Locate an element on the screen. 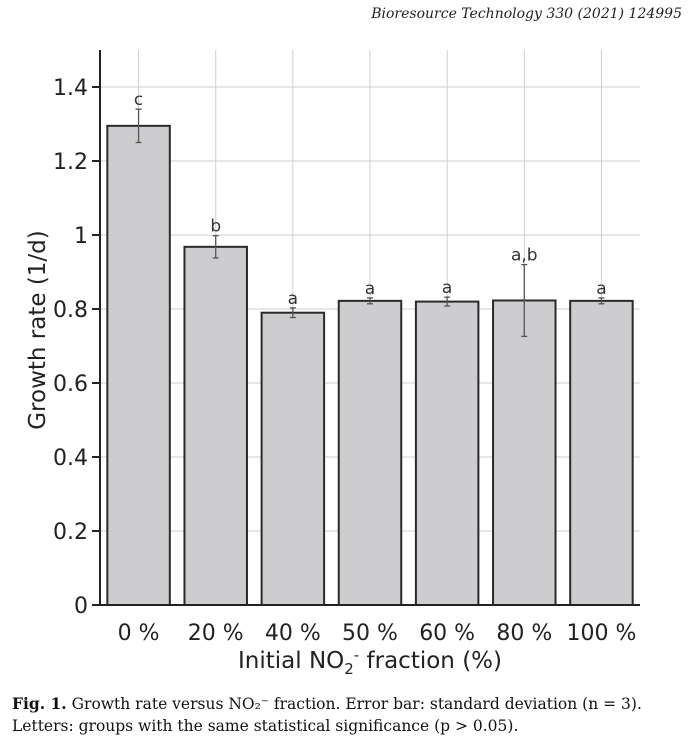 The image size is (700, 741). y-tick-label: 1.4 is located at coordinates (70, 88).